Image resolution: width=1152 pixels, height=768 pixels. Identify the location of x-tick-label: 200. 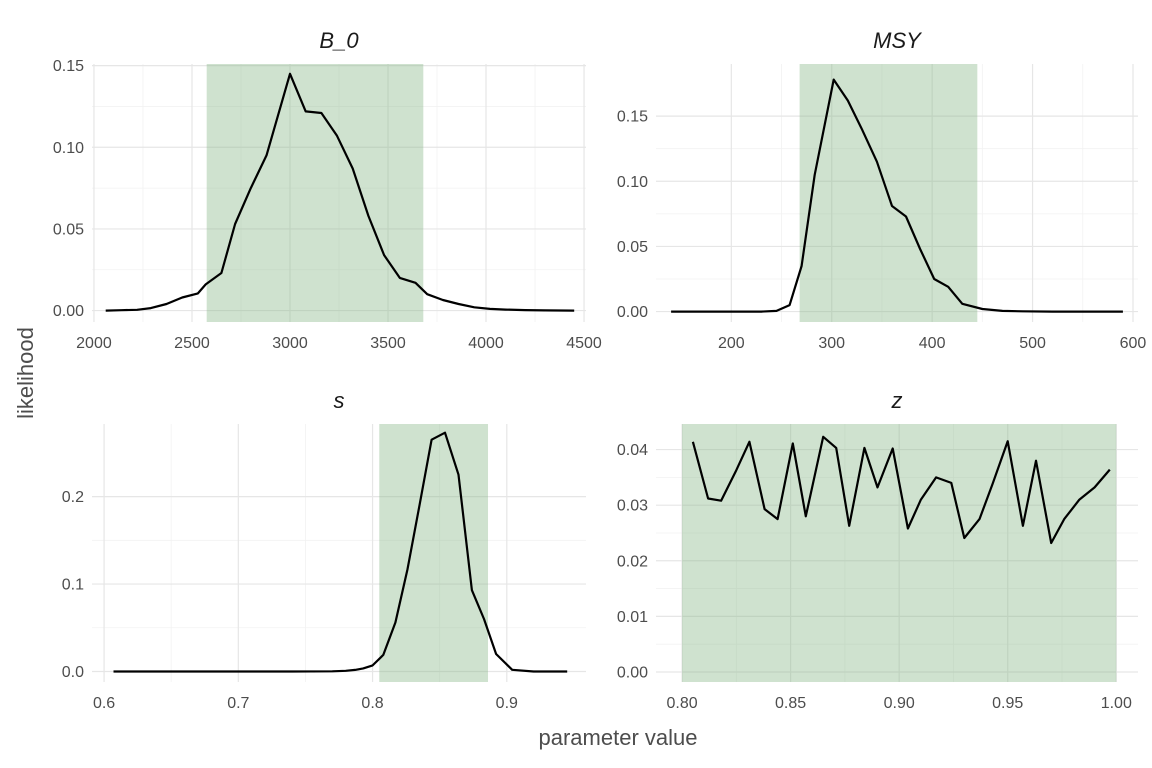
(731, 343).